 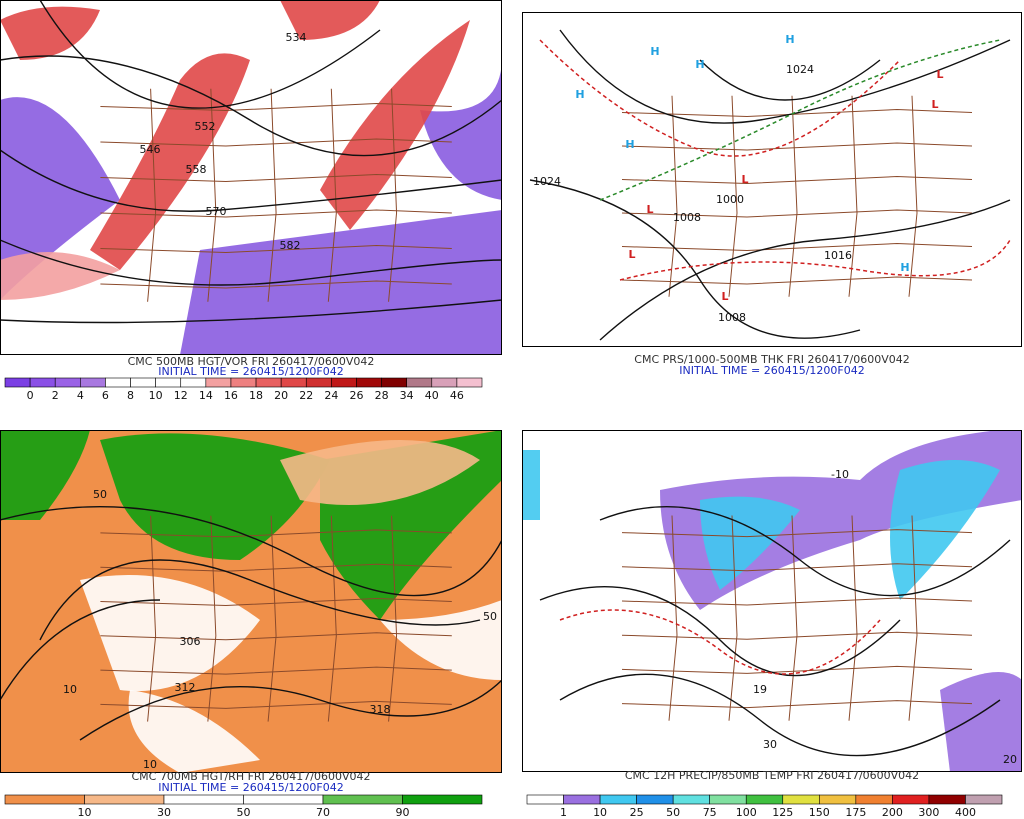 What do you see at coordinates (720, 642) in the screenshot?
I see `thickness-contour` at bounding box center [720, 642].